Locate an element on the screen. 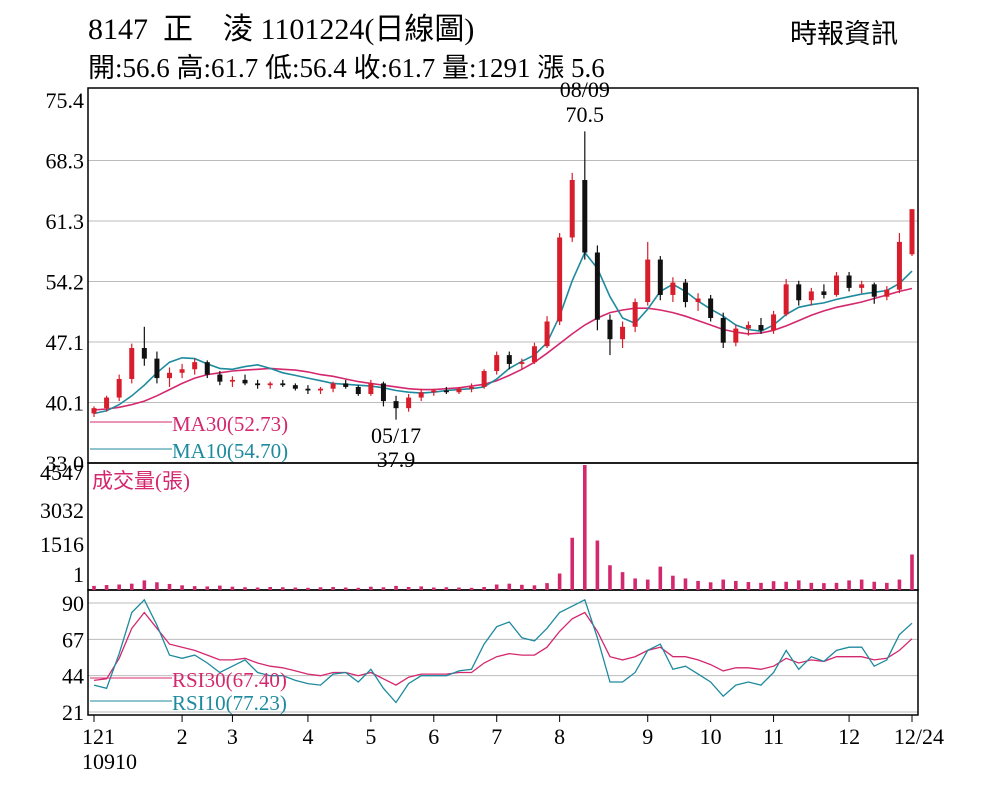  low-value-label: 37.9 is located at coordinates (396, 459).